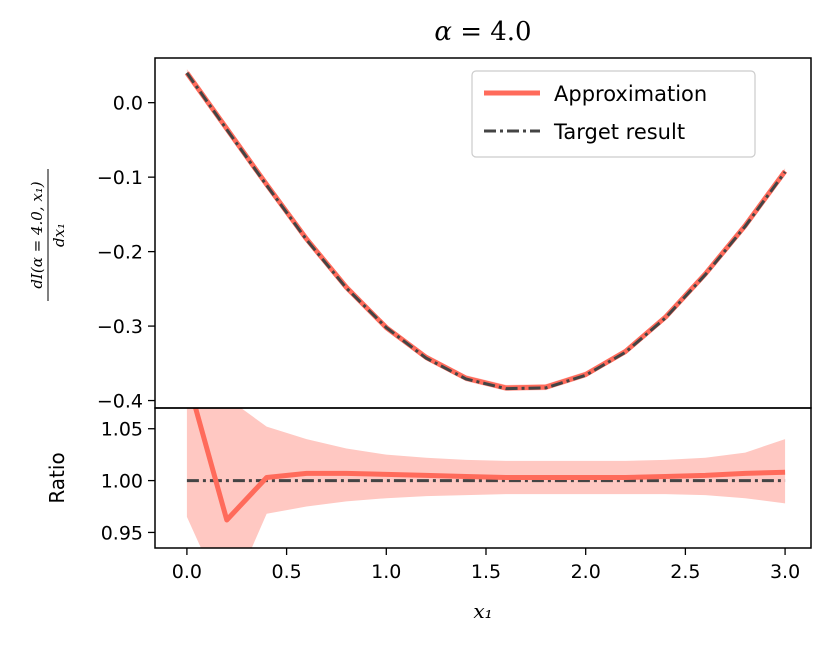  I want to click on x-tick-label: 2.5, so click(685, 572).